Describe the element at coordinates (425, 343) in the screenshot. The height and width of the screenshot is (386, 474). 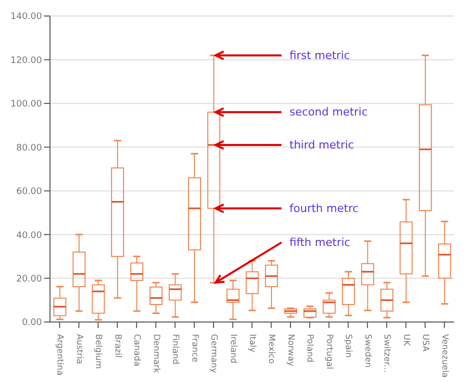
I see `x-tick-label: USA` at that location.